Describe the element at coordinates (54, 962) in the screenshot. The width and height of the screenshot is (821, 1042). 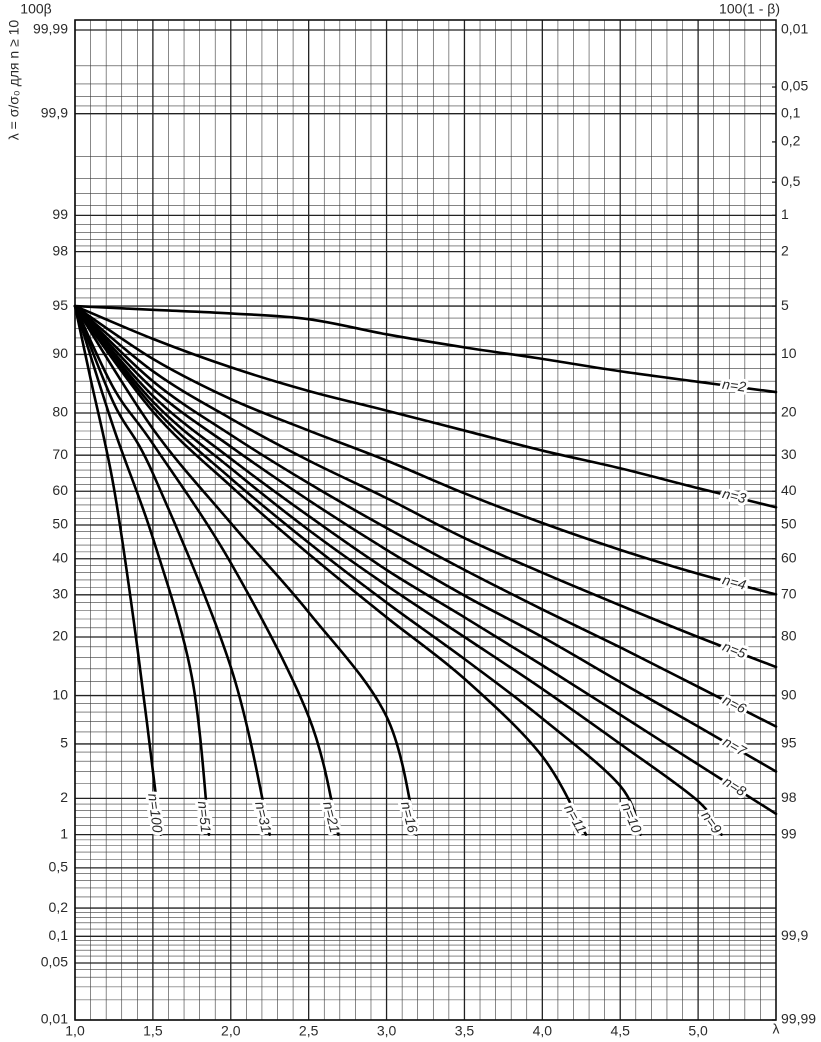
I see `y-tick-label: 0,05` at that location.